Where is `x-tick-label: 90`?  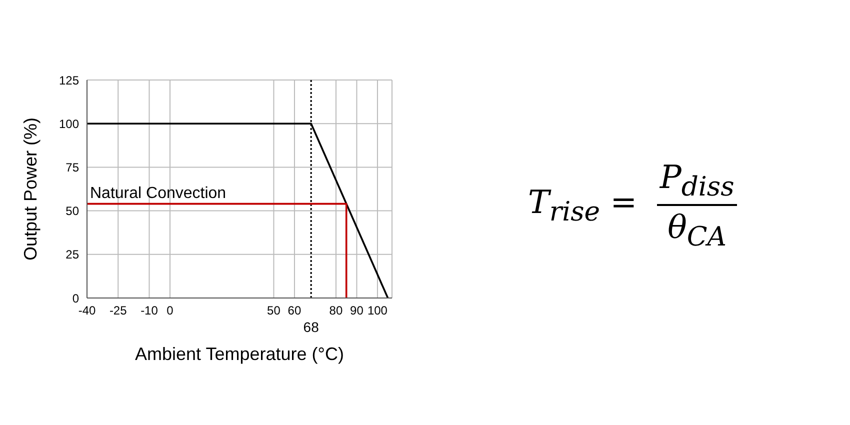 x-tick-label: 90 is located at coordinates (357, 311).